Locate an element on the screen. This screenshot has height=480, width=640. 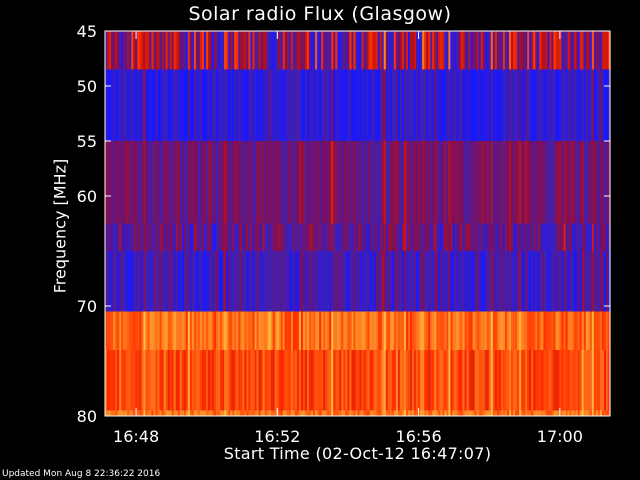
x-tick-label: 17:00 is located at coordinates (560, 436).